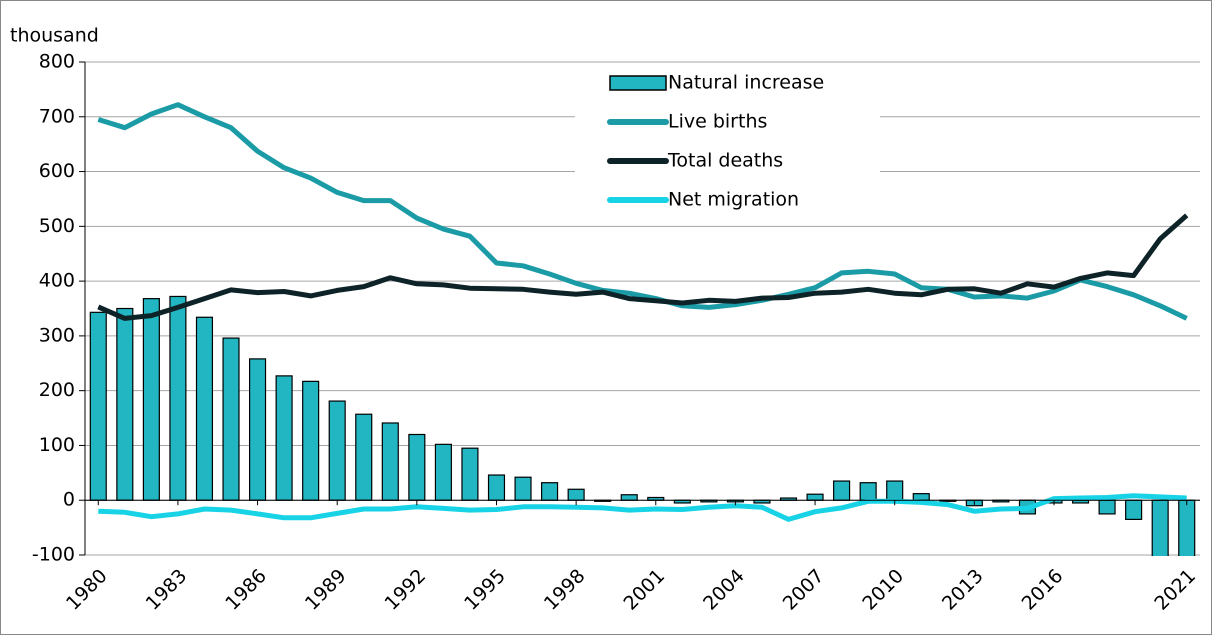 The image size is (1212, 639). Describe the element at coordinates (57, 226) in the screenshot. I see `y-tick-label: 500` at that location.